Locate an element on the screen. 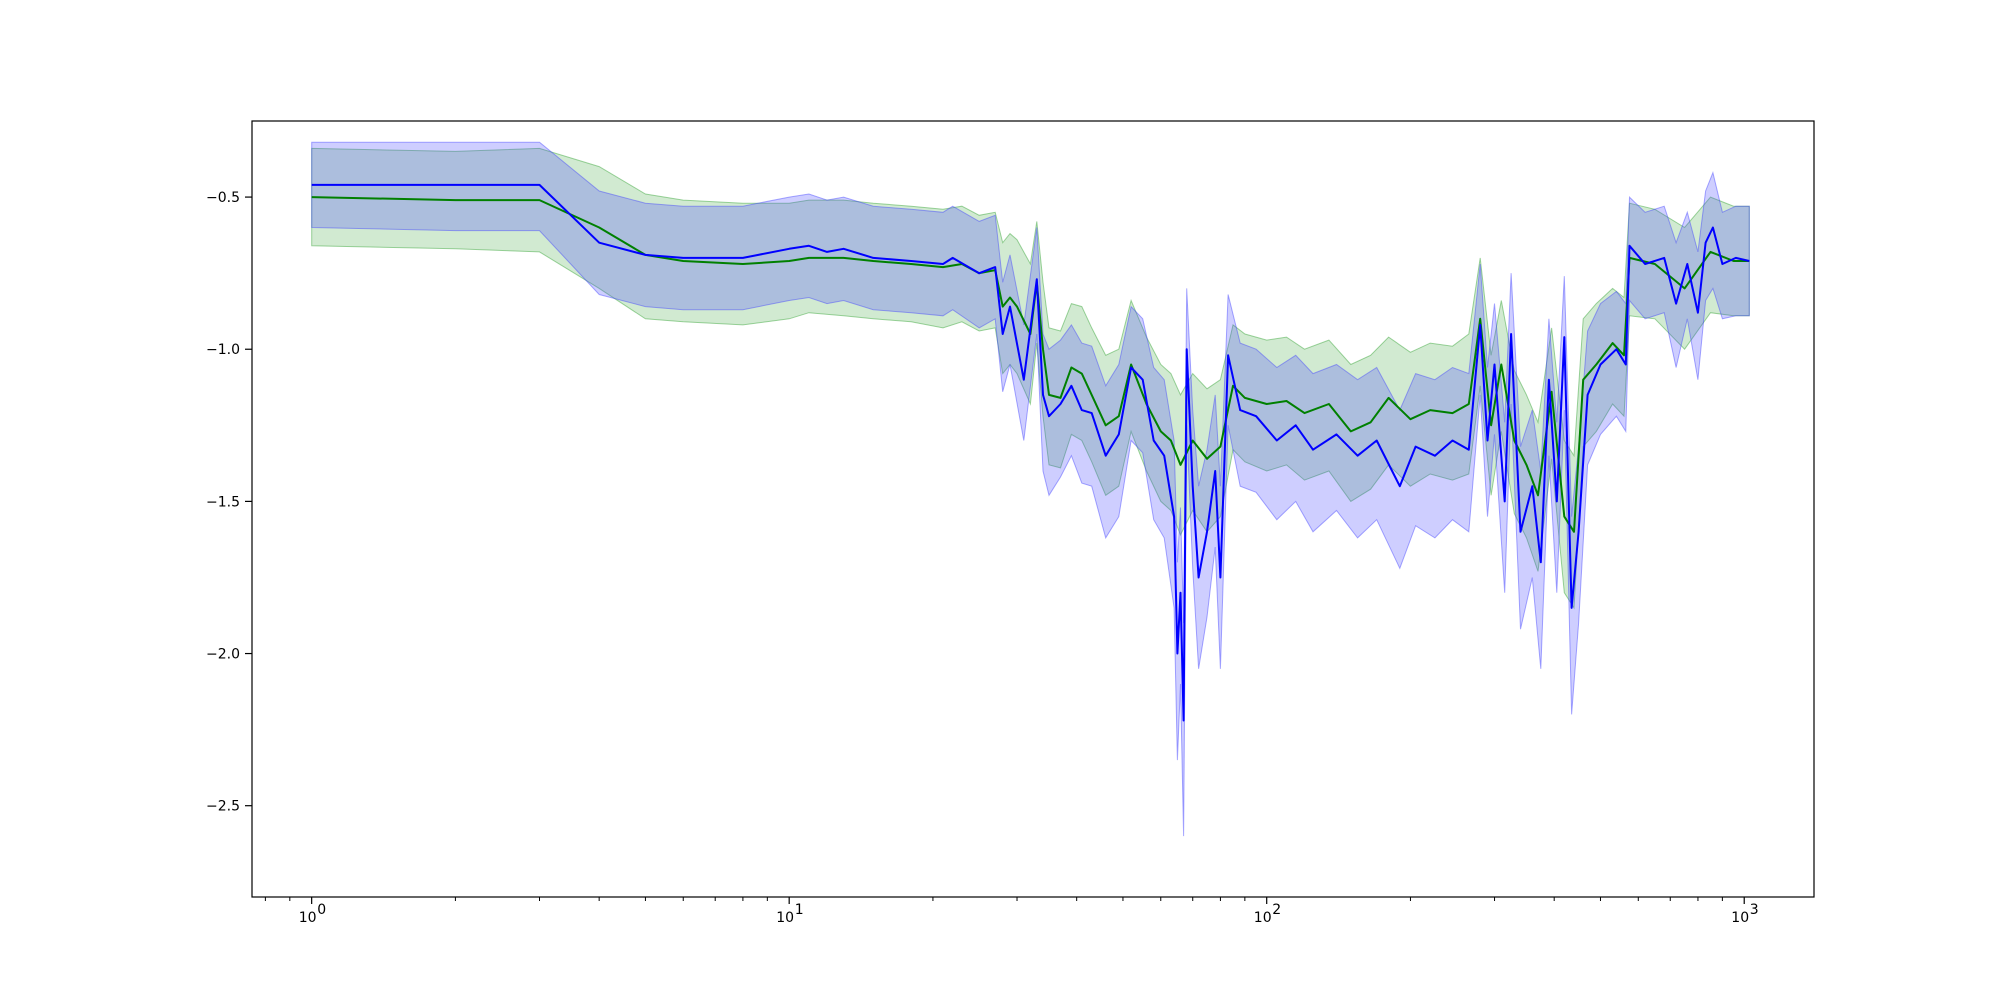 The image size is (2000, 1004). y-axis: −0.5 −1.0 −1.5 −2.0 −2.5 is located at coordinates (229, 502).